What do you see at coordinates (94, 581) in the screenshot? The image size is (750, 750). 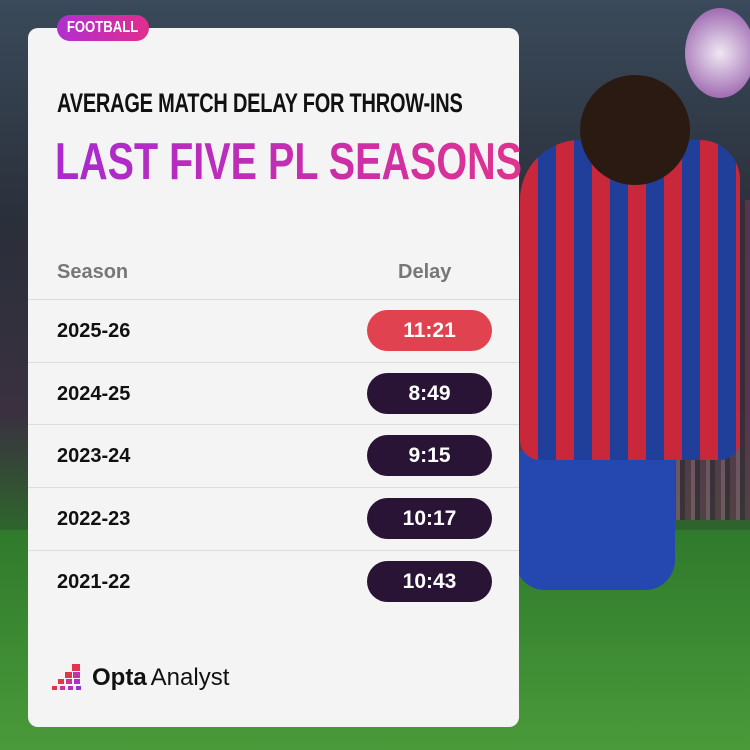 I see `season-label: 2021-22` at bounding box center [94, 581].